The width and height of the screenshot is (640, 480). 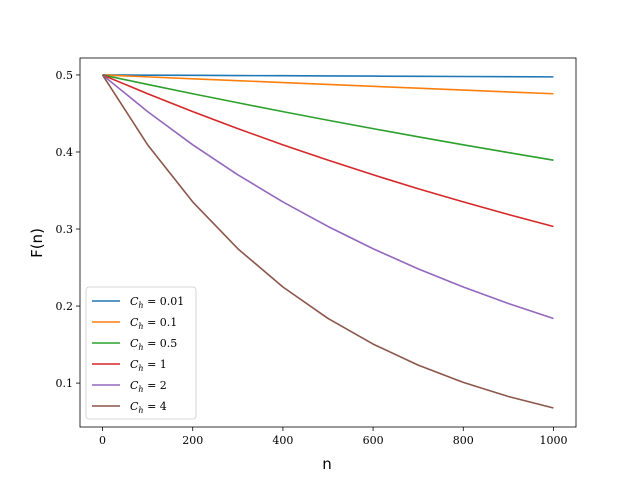 I want to click on x-tick-label-2: 400, so click(x=282, y=440).